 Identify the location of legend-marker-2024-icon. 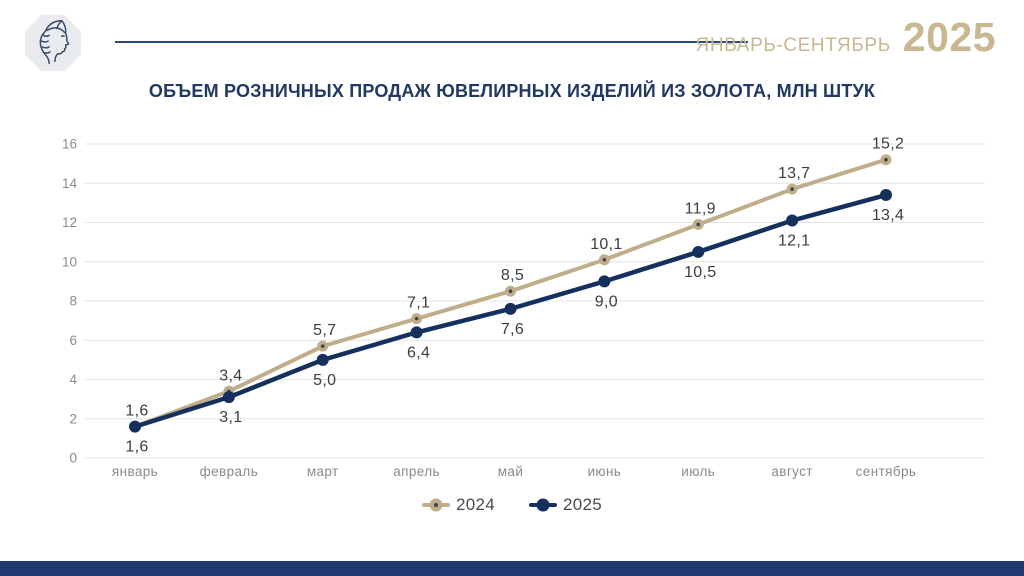
(435, 505).